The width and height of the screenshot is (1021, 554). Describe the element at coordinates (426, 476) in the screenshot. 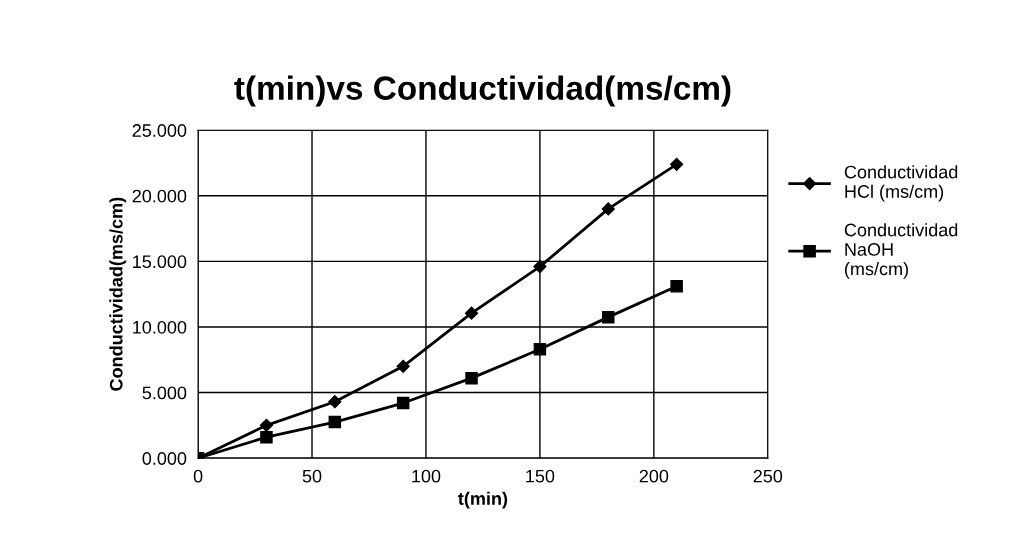

I see `x-tick-label: 100` at that location.